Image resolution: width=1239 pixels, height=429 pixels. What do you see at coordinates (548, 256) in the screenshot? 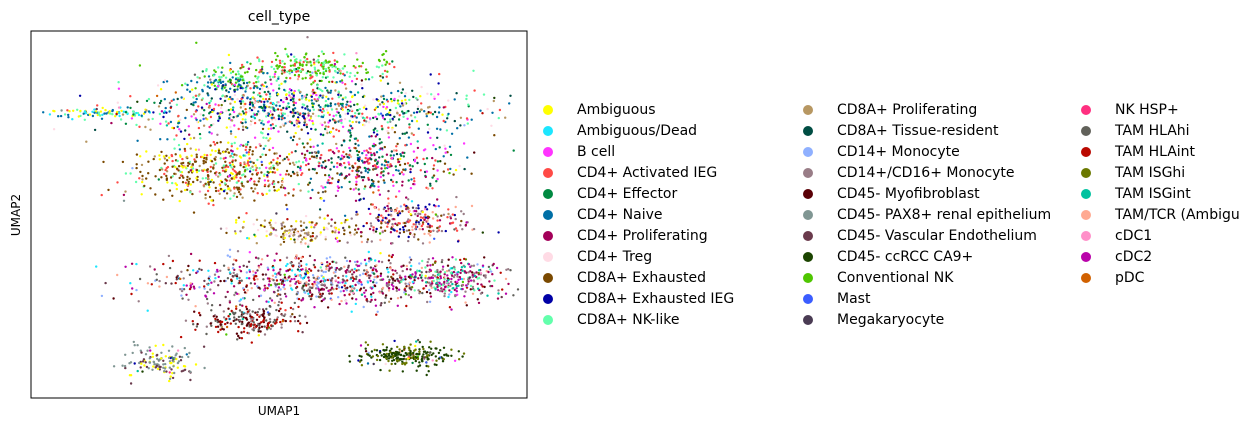
I see `legend-marker` at bounding box center [548, 256].